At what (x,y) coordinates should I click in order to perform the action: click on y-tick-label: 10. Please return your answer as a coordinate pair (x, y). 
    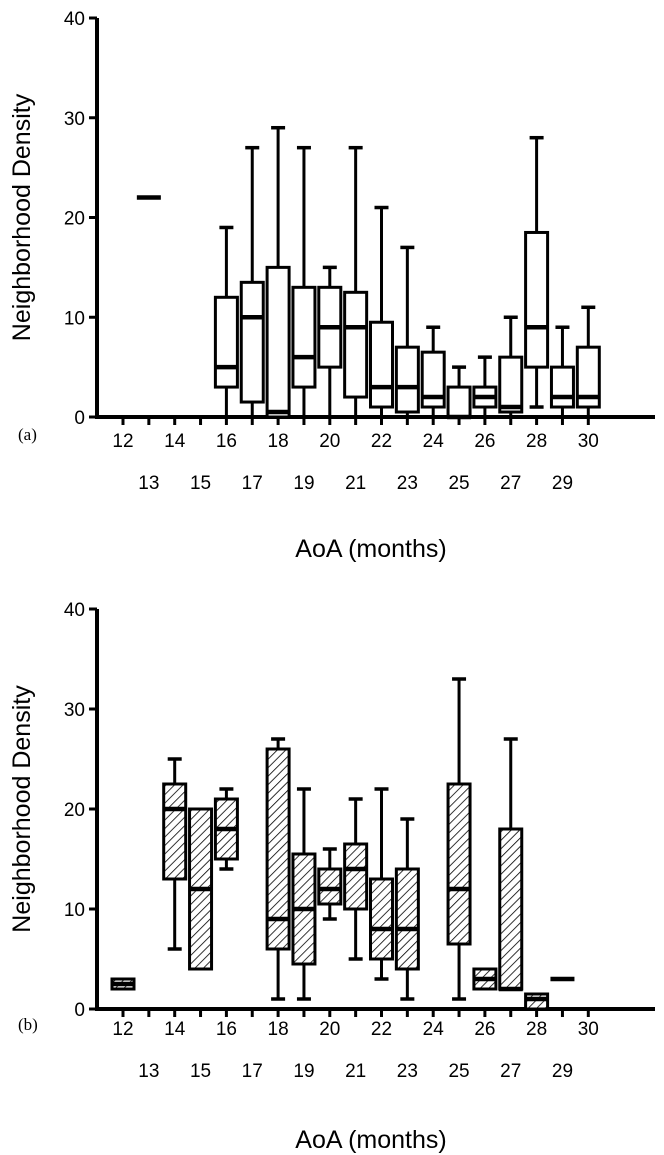
    Looking at the image, I should click on (74, 318).